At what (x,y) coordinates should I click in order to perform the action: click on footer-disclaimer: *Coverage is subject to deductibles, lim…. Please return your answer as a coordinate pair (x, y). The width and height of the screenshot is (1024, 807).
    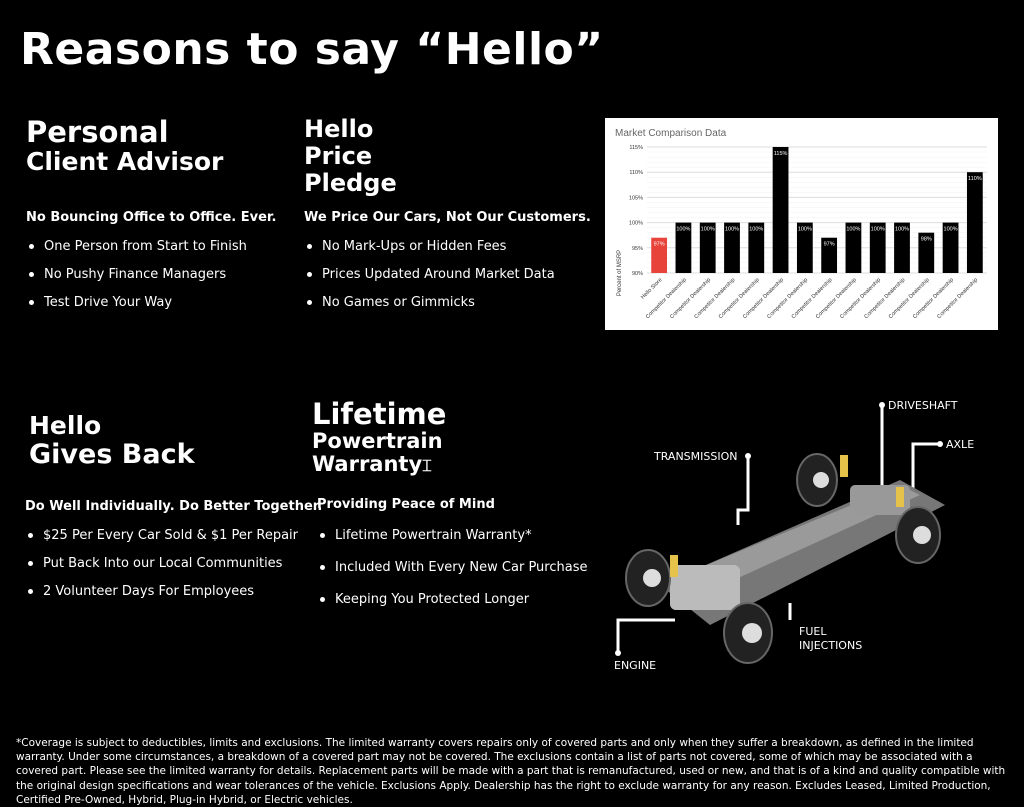
    Looking at the image, I should click on (511, 771).